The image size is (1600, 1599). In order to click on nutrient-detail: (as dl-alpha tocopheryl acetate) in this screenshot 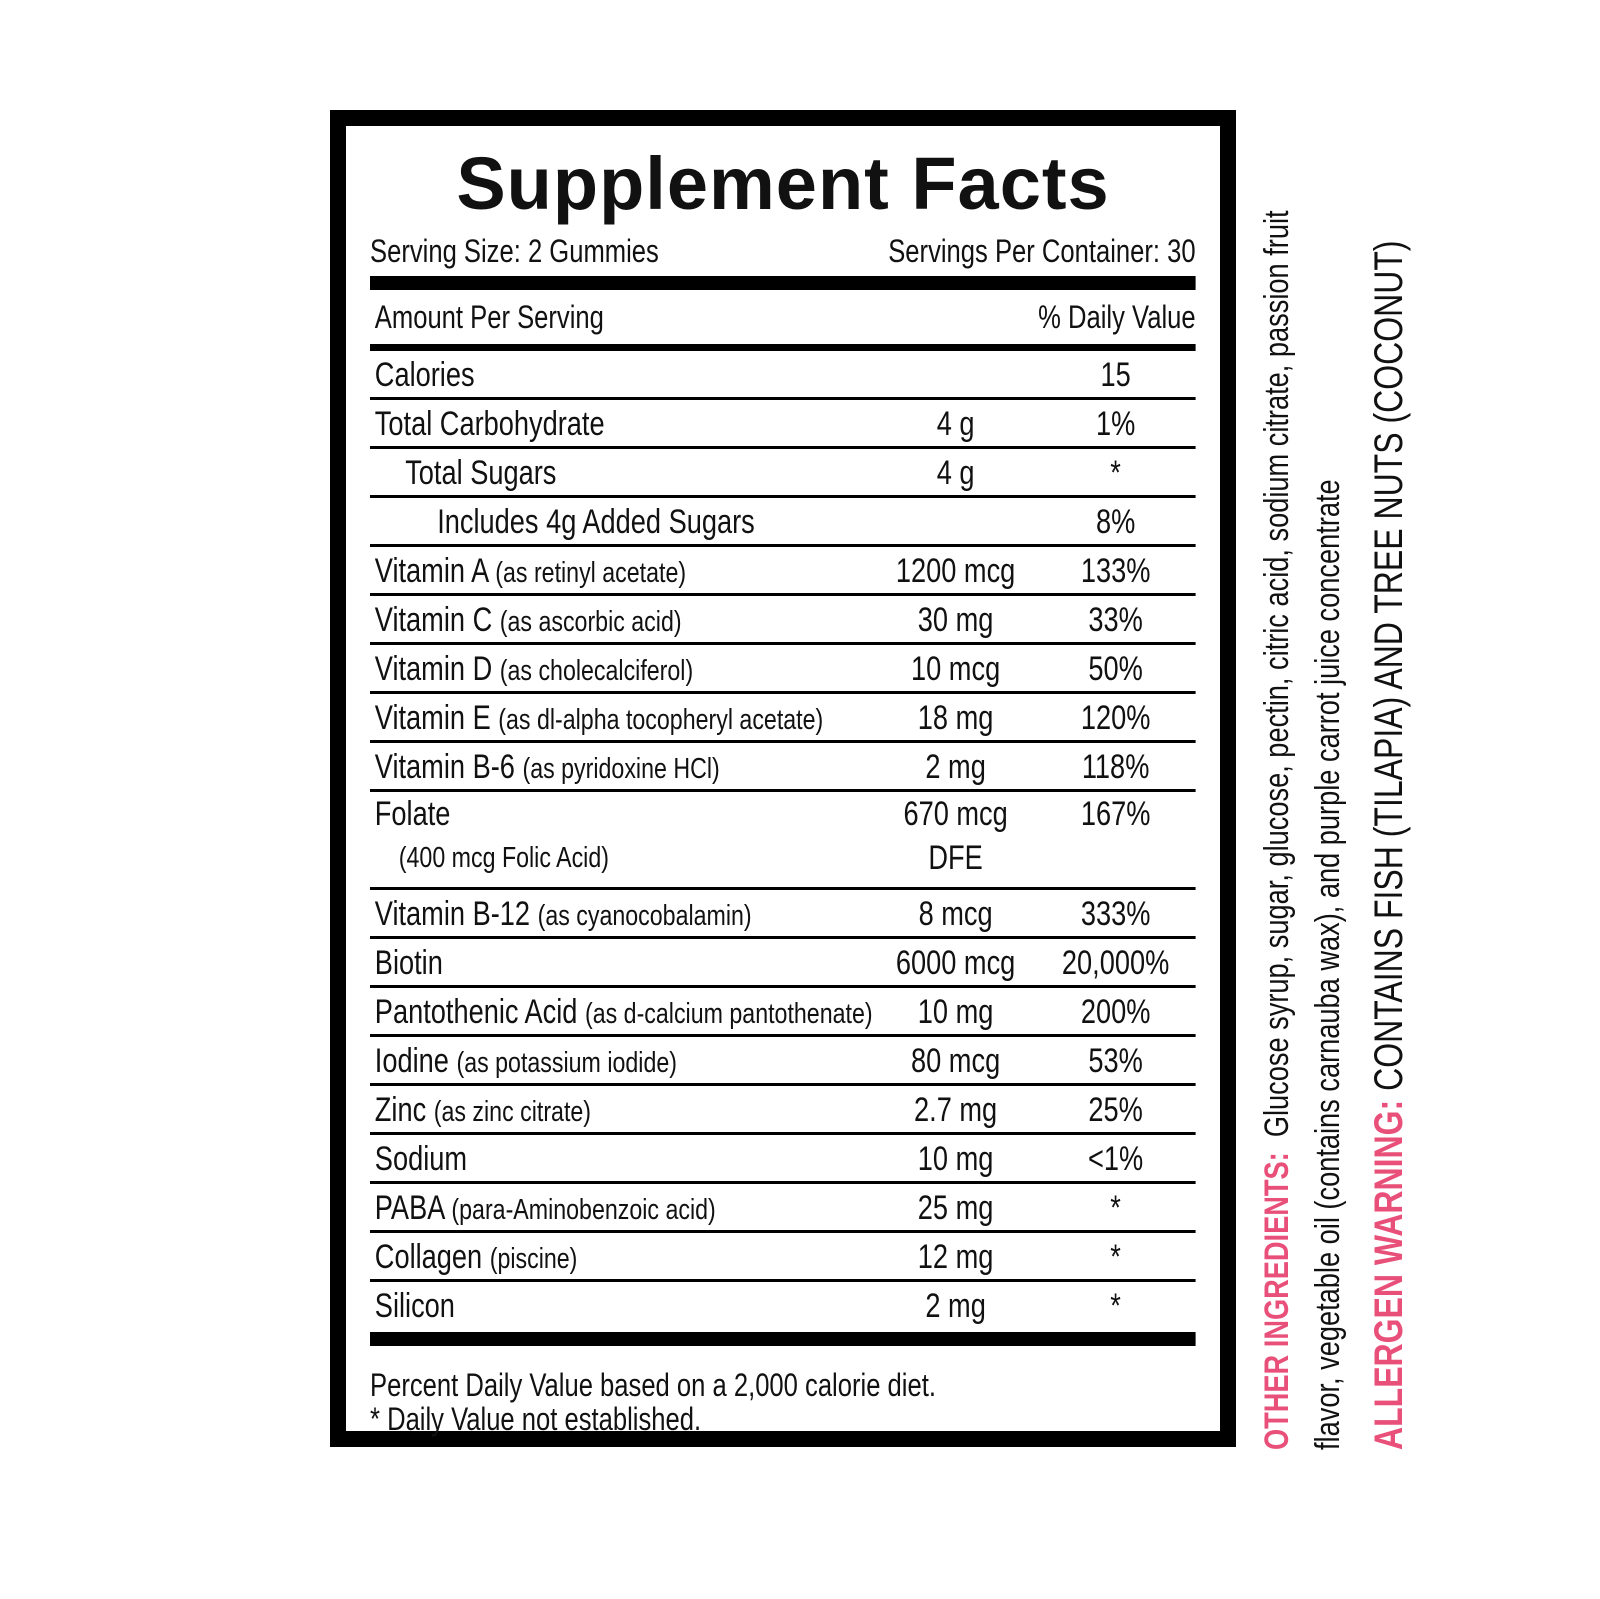, I will do `click(661, 720)`.